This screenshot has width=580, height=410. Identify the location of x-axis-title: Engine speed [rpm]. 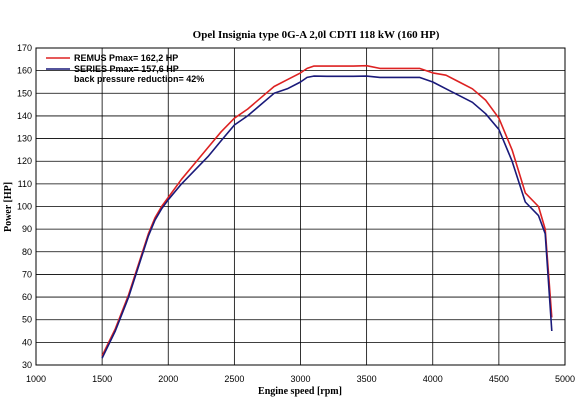
(300, 391).